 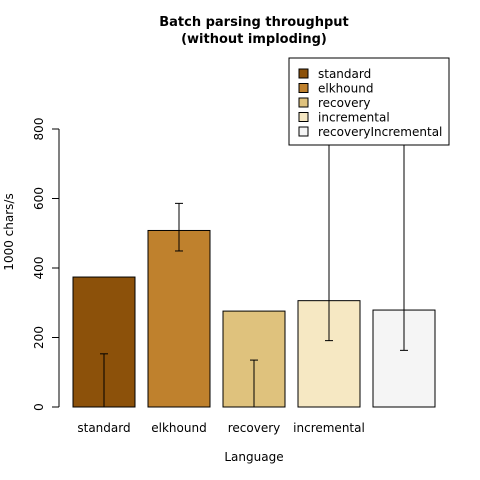 What do you see at coordinates (253, 457) in the screenshot?
I see `x-axis-title: Language` at bounding box center [253, 457].